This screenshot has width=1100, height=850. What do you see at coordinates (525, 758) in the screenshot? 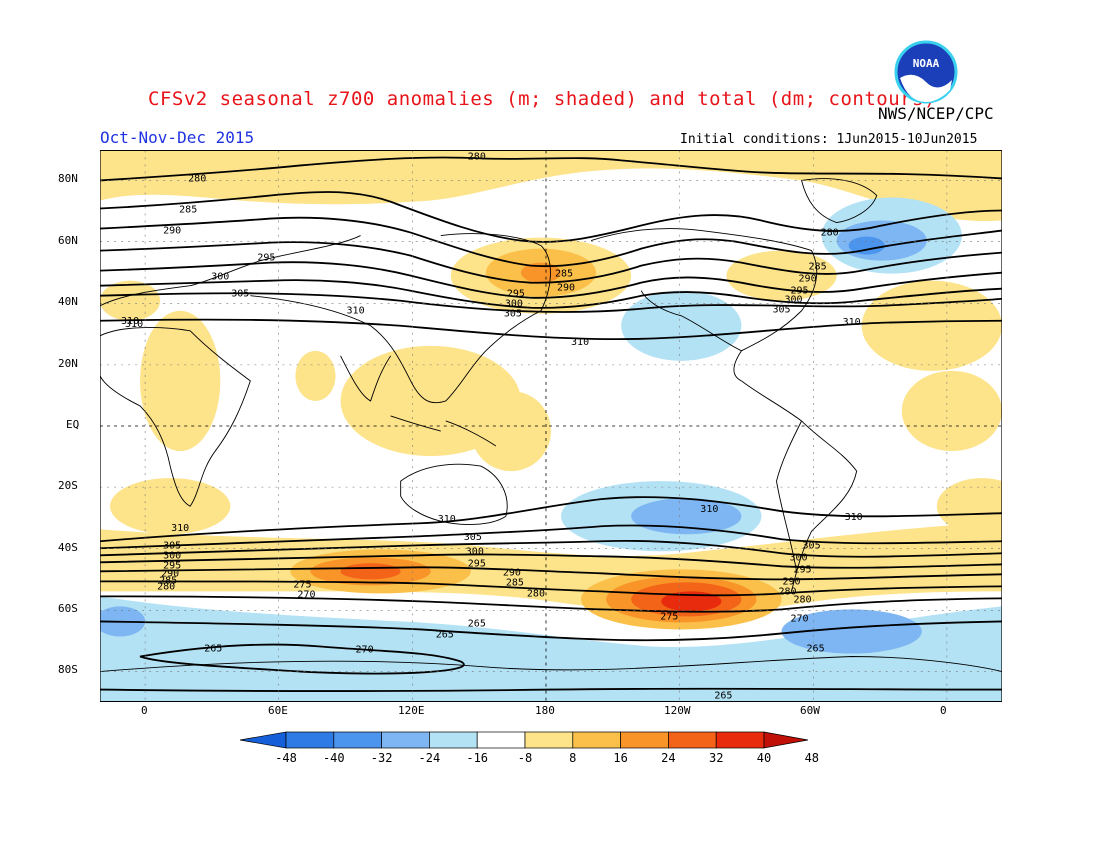
I see `colorbar-label: -8` at bounding box center [525, 758].